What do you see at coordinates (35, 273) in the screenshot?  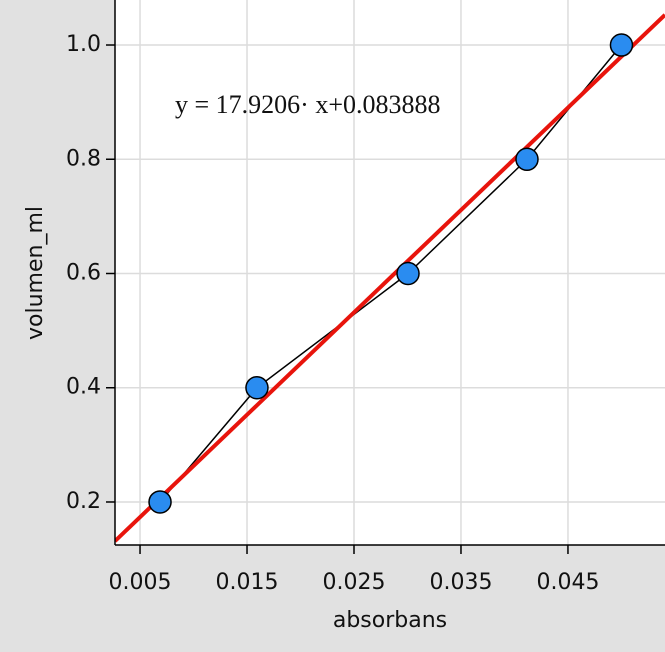 I see `y-axis-label: volumen_ml` at bounding box center [35, 273].